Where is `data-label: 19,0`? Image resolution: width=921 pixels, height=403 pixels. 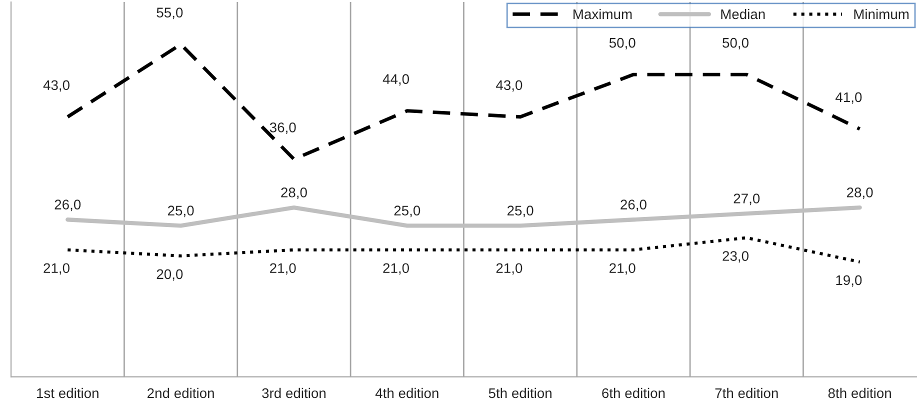 data-label: 19,0 is located at coordinates (849, 281).